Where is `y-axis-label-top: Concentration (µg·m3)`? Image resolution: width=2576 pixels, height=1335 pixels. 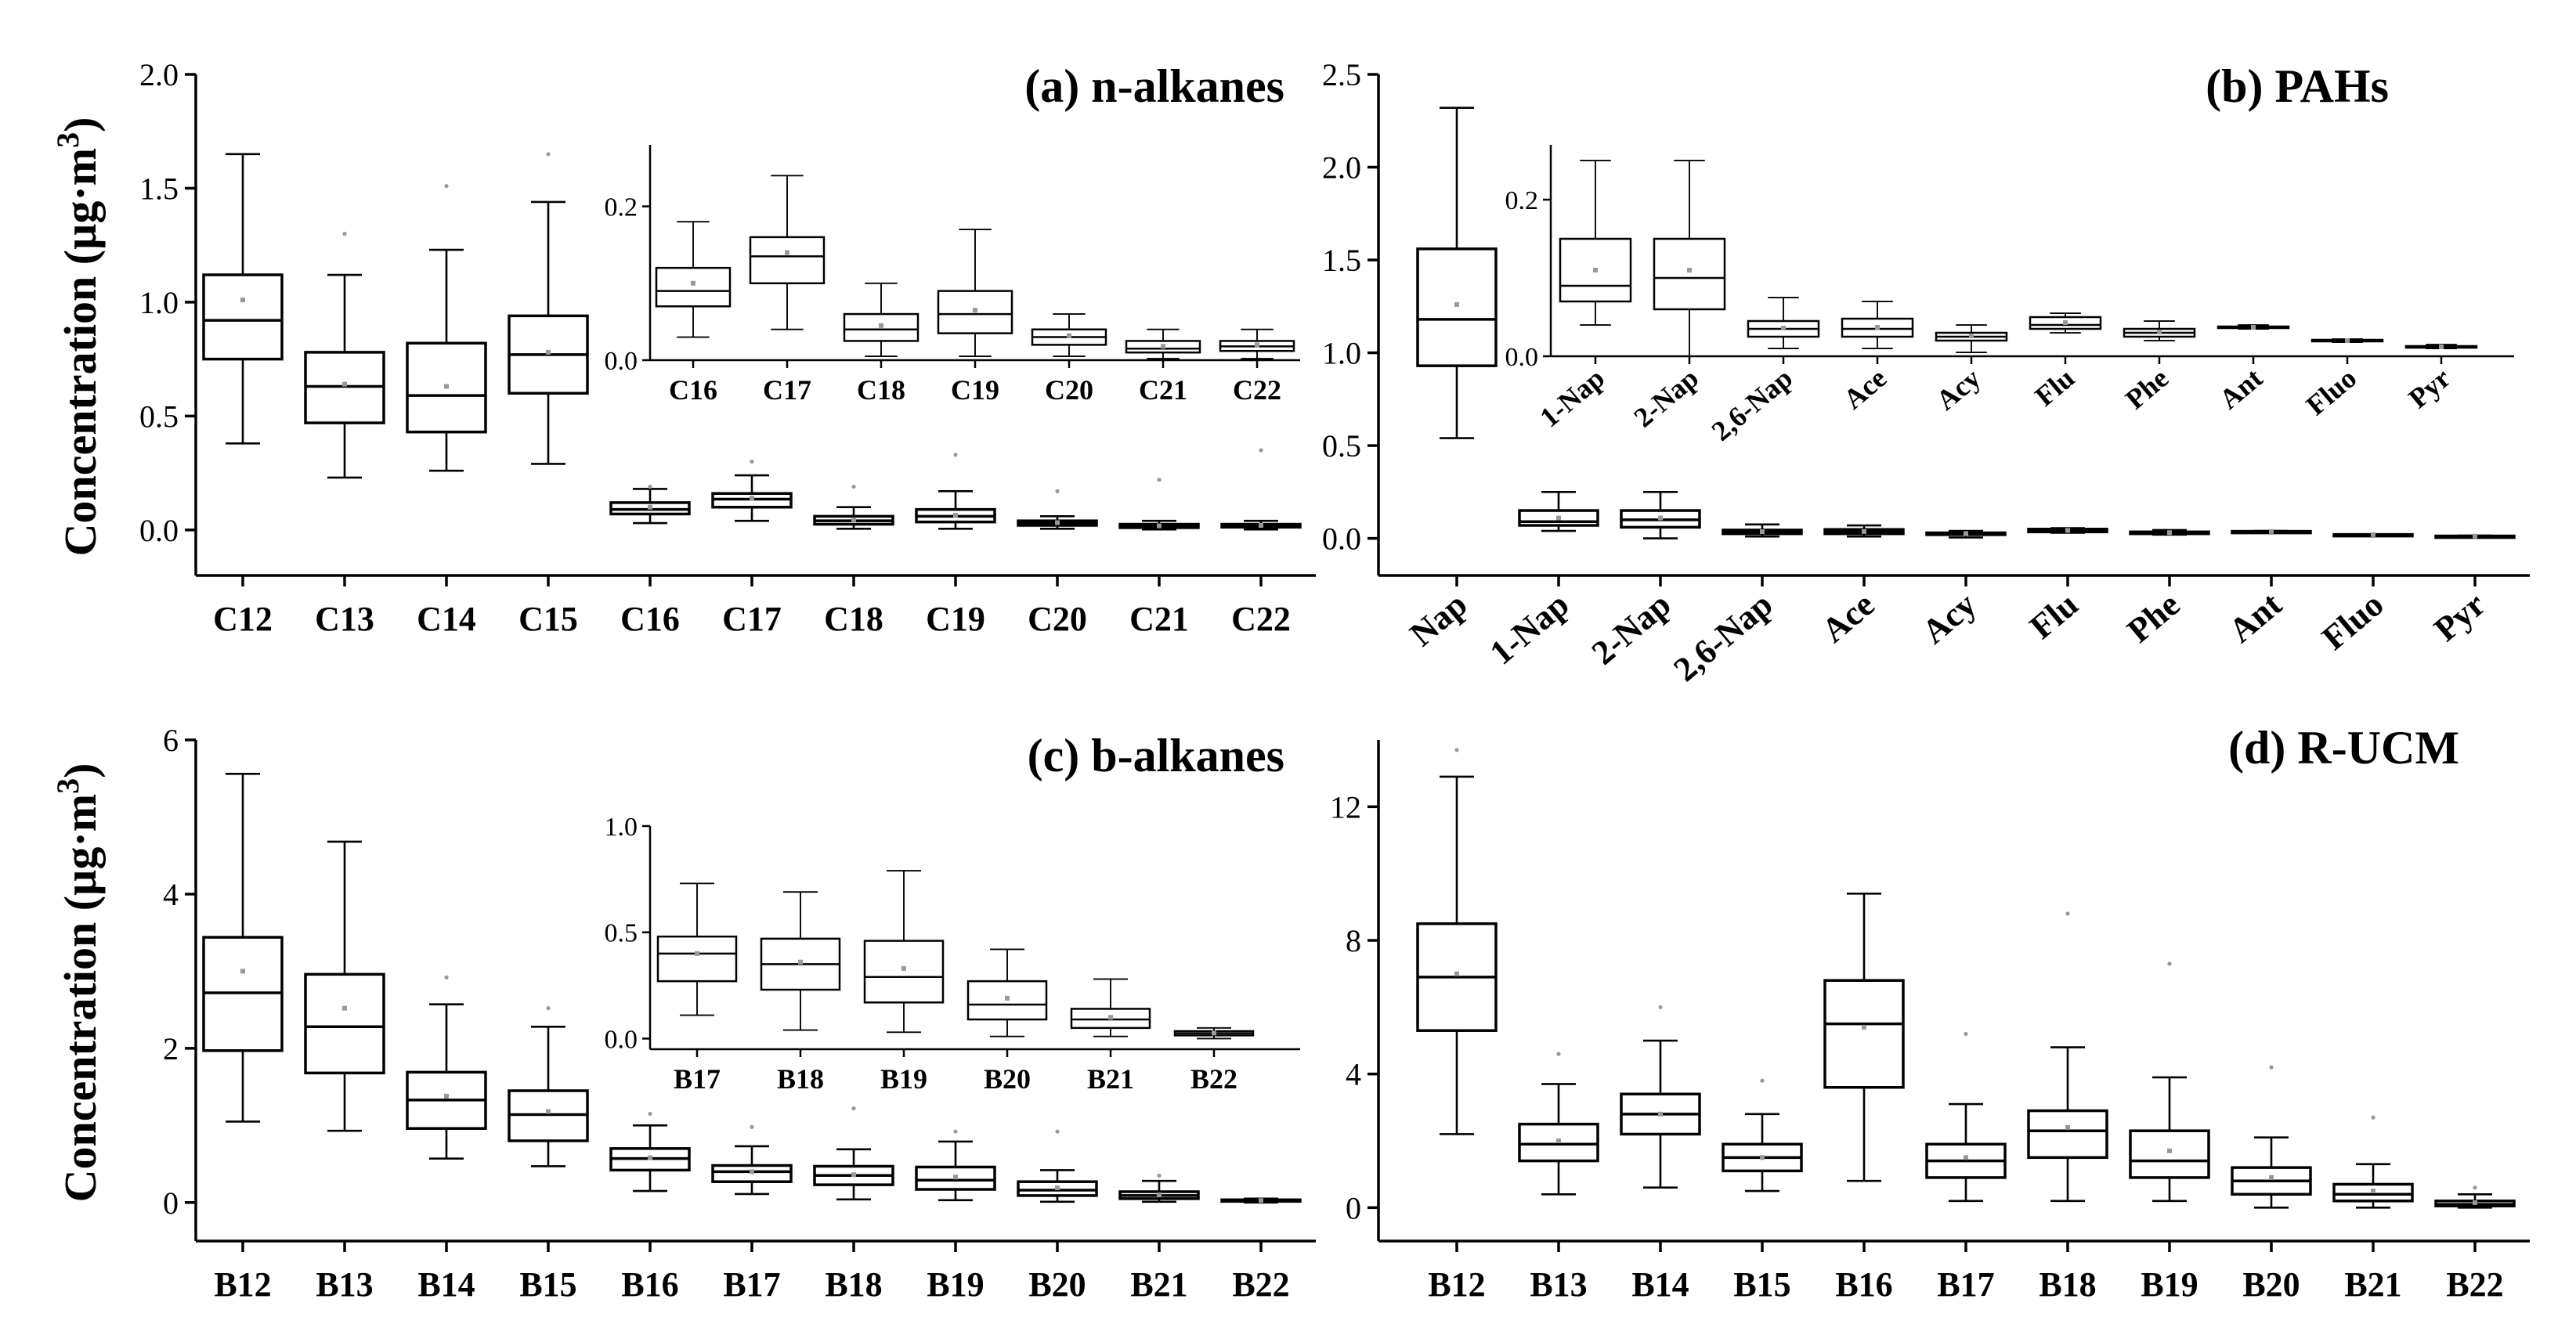 y-axis-label-top: Concentration (µg·m3) is located at coordinates (78, 337).